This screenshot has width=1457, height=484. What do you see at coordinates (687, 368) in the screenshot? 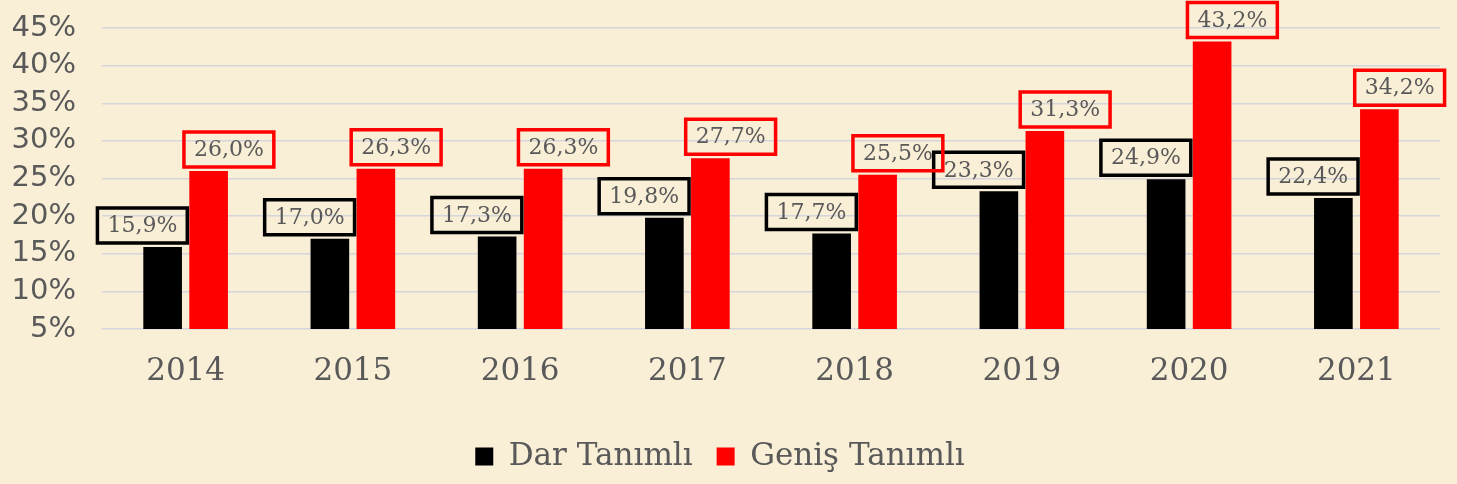
I see `x-tick-label: 2017` at bounding box center [687, 368].